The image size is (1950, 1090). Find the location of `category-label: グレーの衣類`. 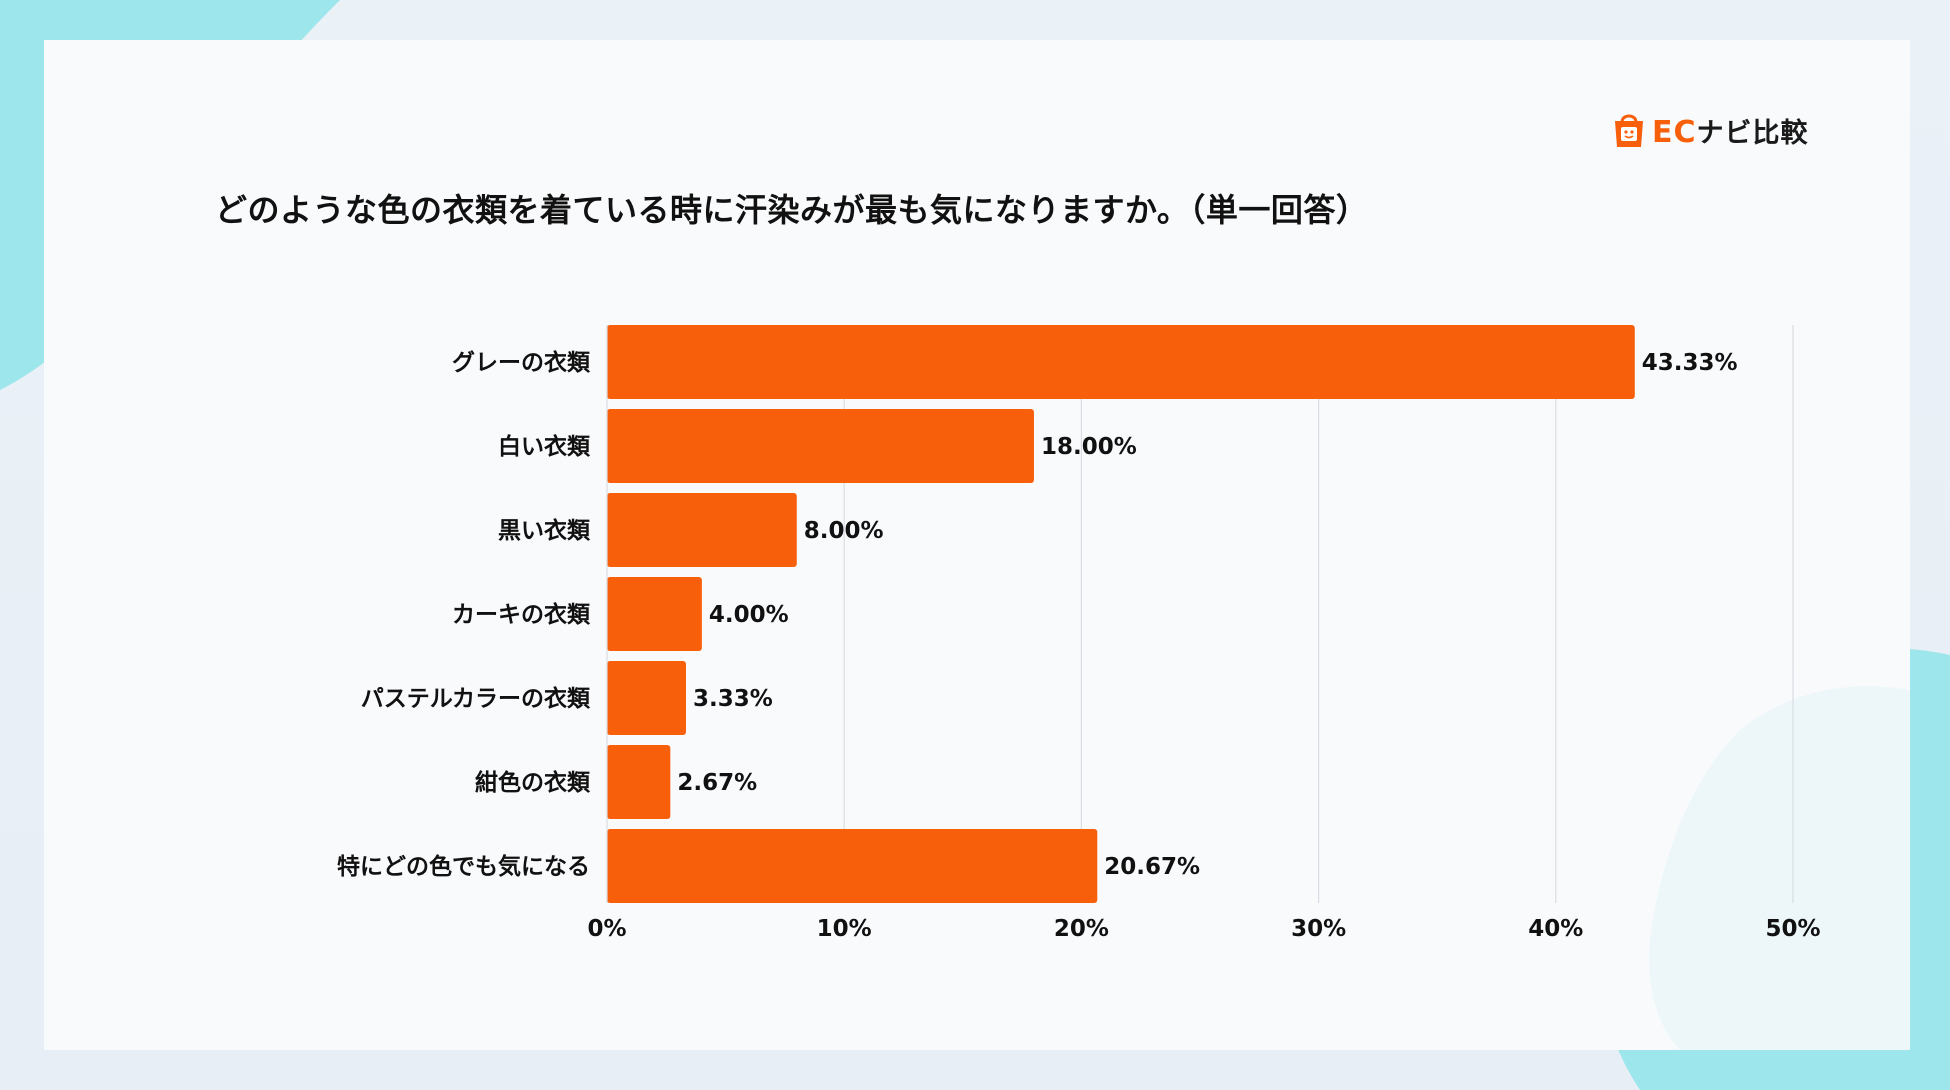

category-label: グレーの衣類 is located at coordinates (521, 362).